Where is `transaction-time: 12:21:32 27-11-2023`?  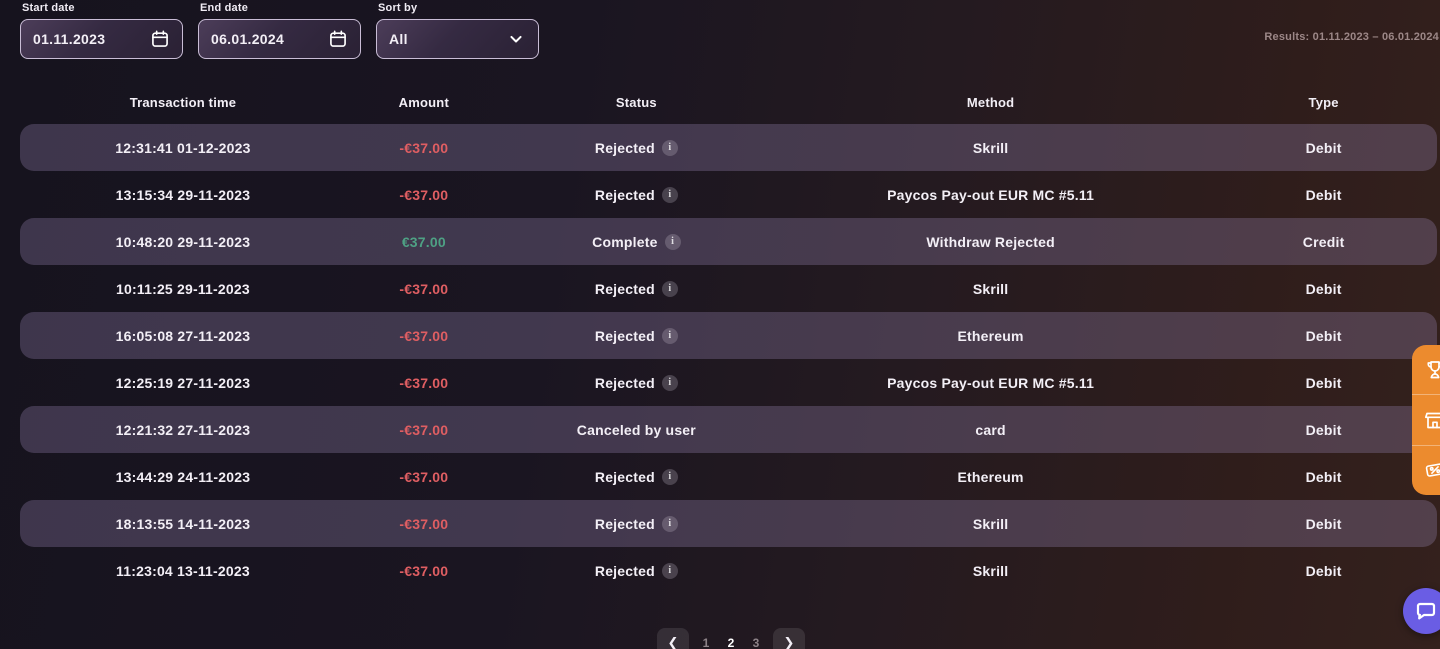
transaction-time: 12:21:32 27-11-2023 is located at coordinates (183, 429).